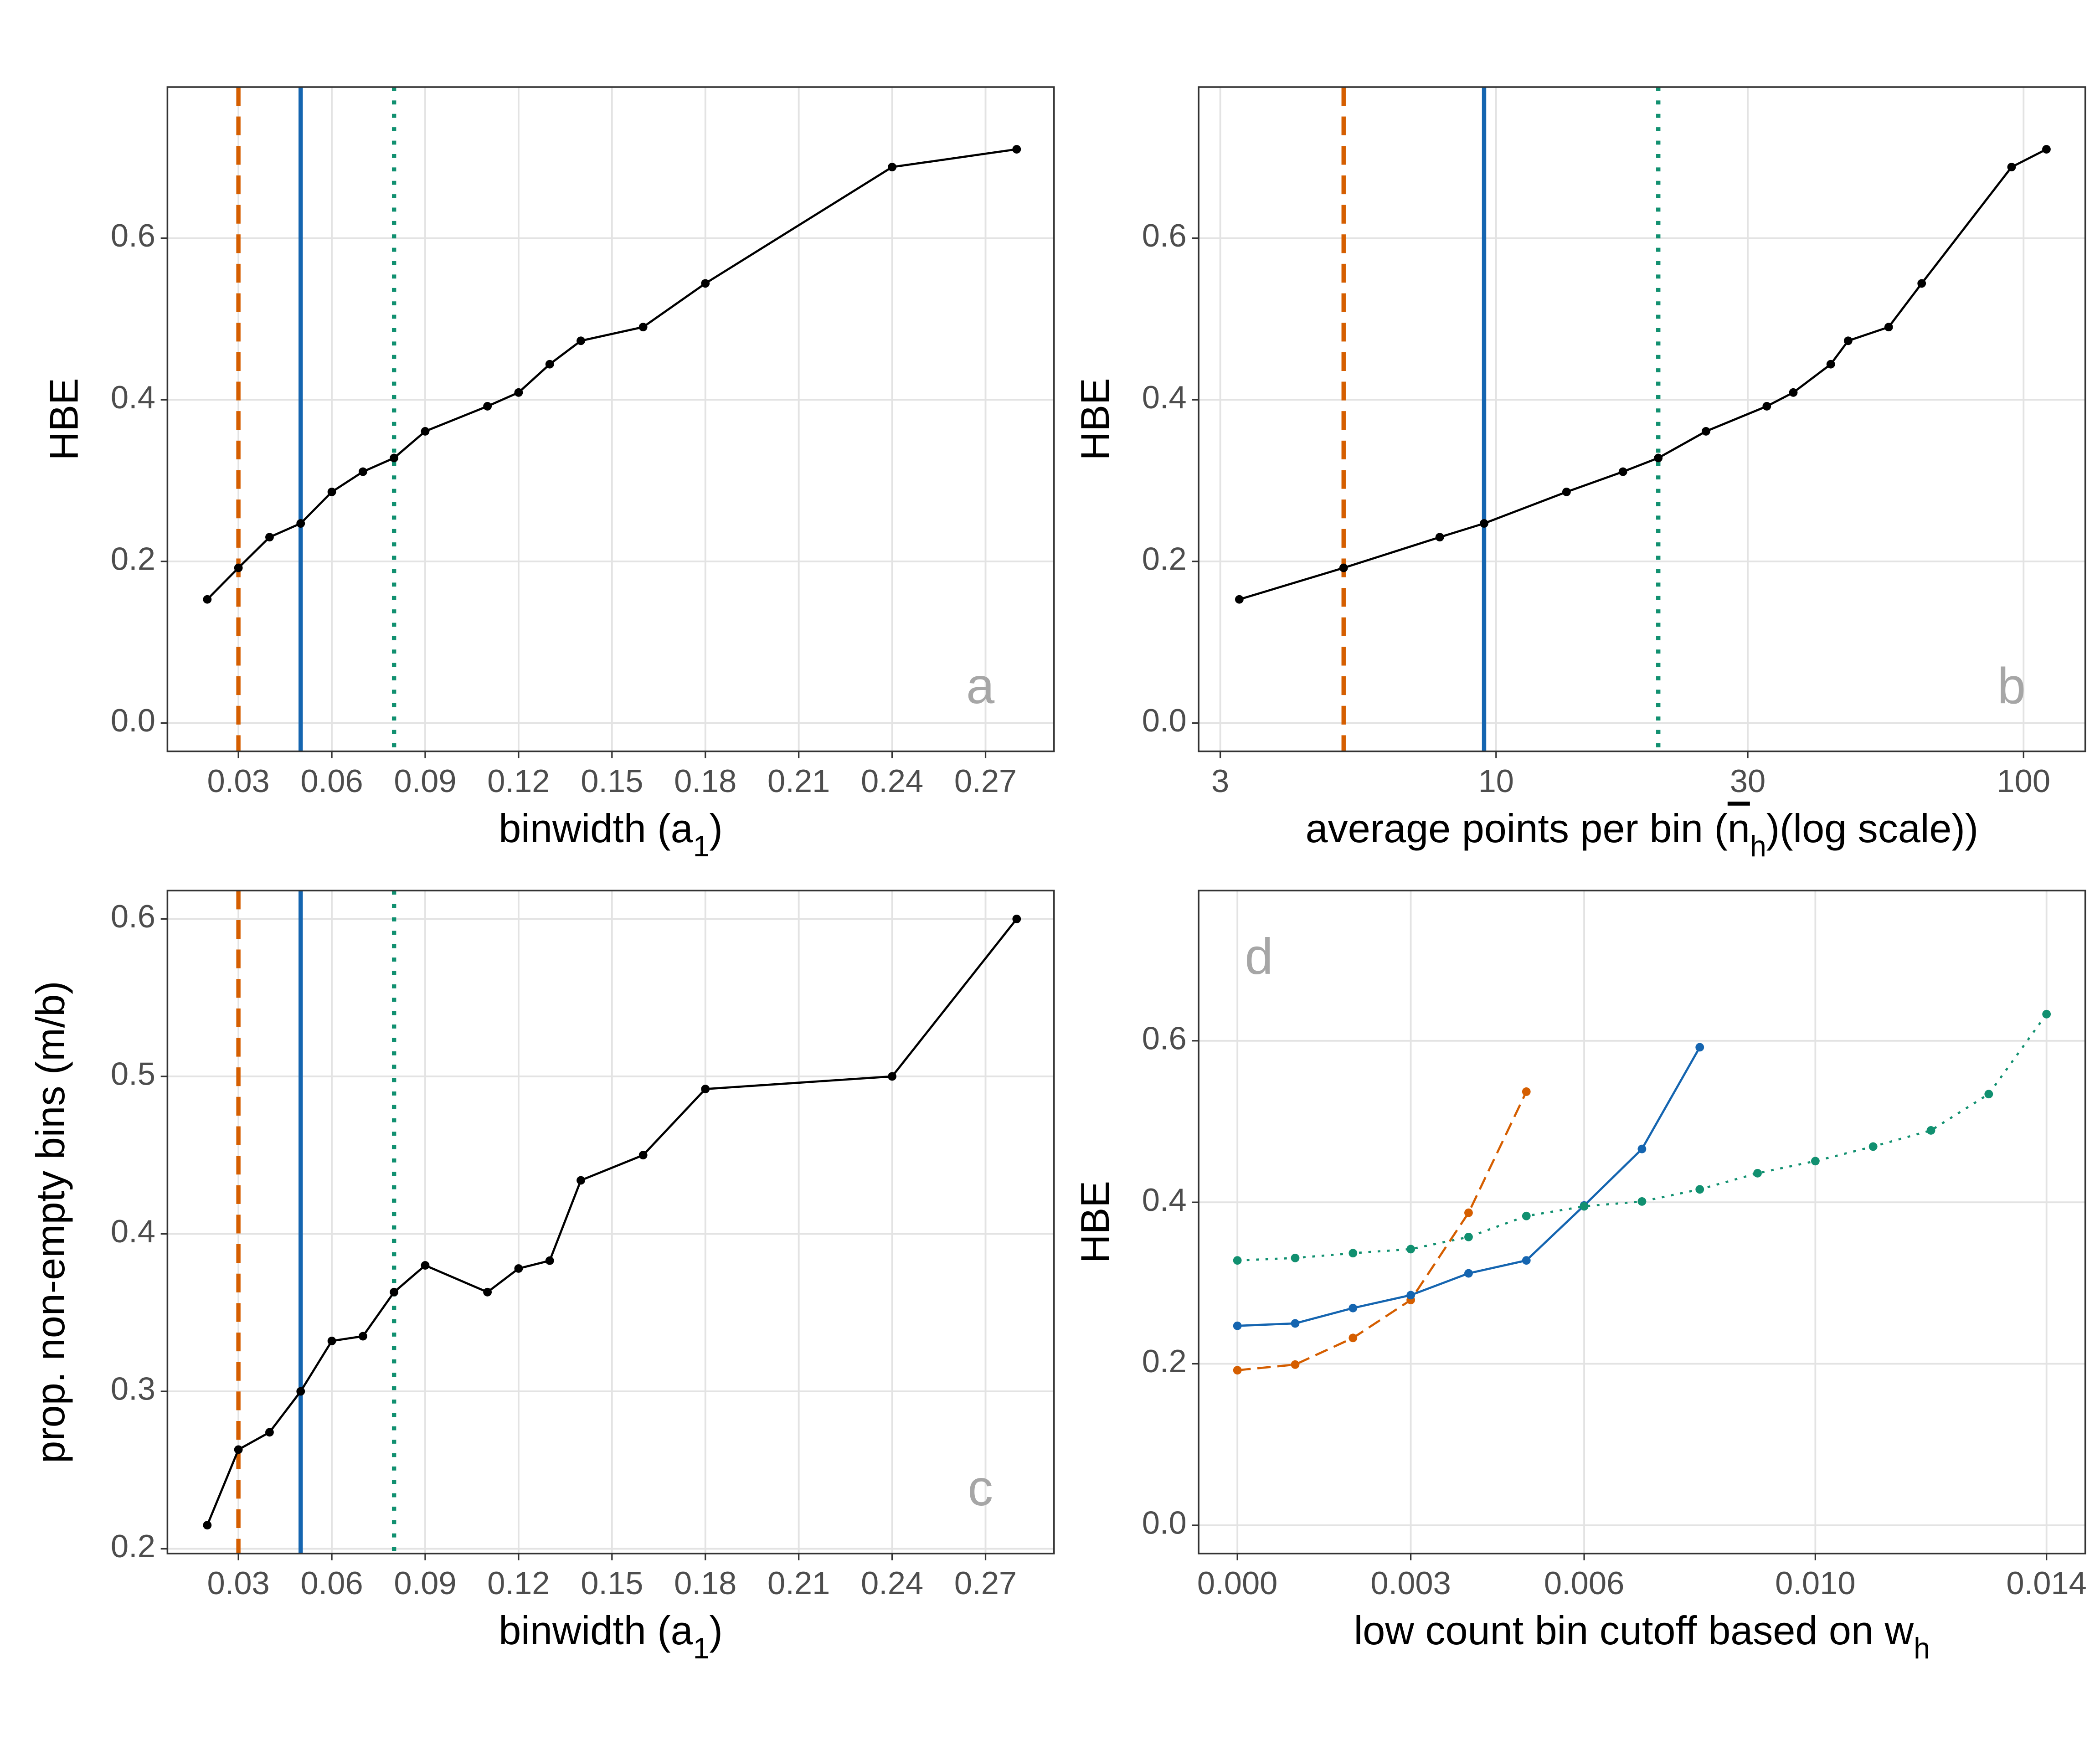 The width and height of the screenshot is (2100, 1750). What do you see at coordinates (1584, 1583) in the screenshot?
I see `x-tick-label: 0.006` at bounding box center [1584, 1583].